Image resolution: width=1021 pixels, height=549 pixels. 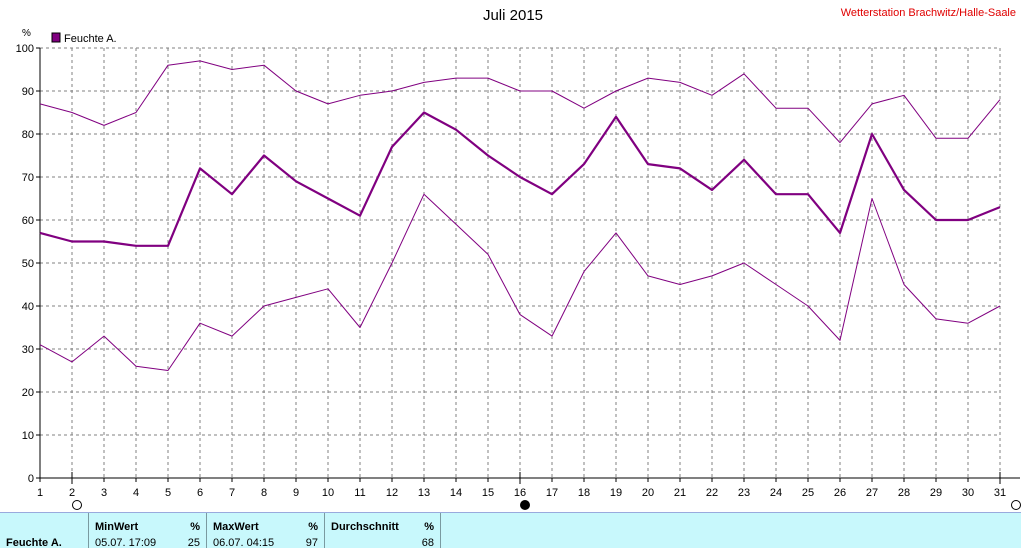 What do you see at coordinates (193, 543) in the screenshot?
I see `min-value: 25` at bounding box center [193, 543].